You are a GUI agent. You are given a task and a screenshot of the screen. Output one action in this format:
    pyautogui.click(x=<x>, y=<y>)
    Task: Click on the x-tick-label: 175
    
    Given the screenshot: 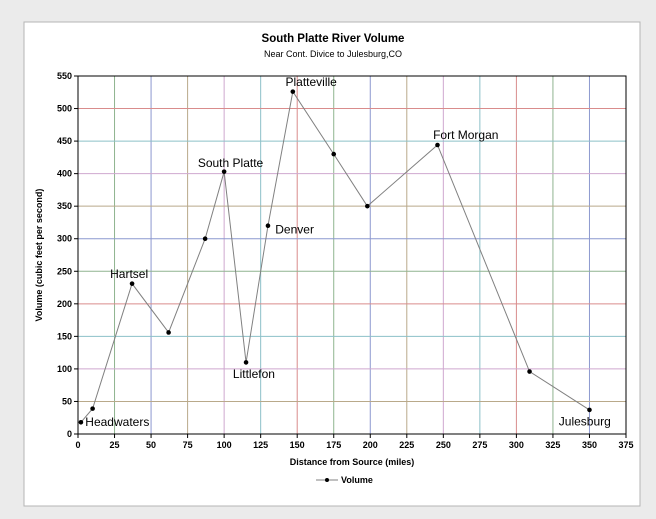 What is the action you would take?
    pyautogui.click(x=333, y=445)
    